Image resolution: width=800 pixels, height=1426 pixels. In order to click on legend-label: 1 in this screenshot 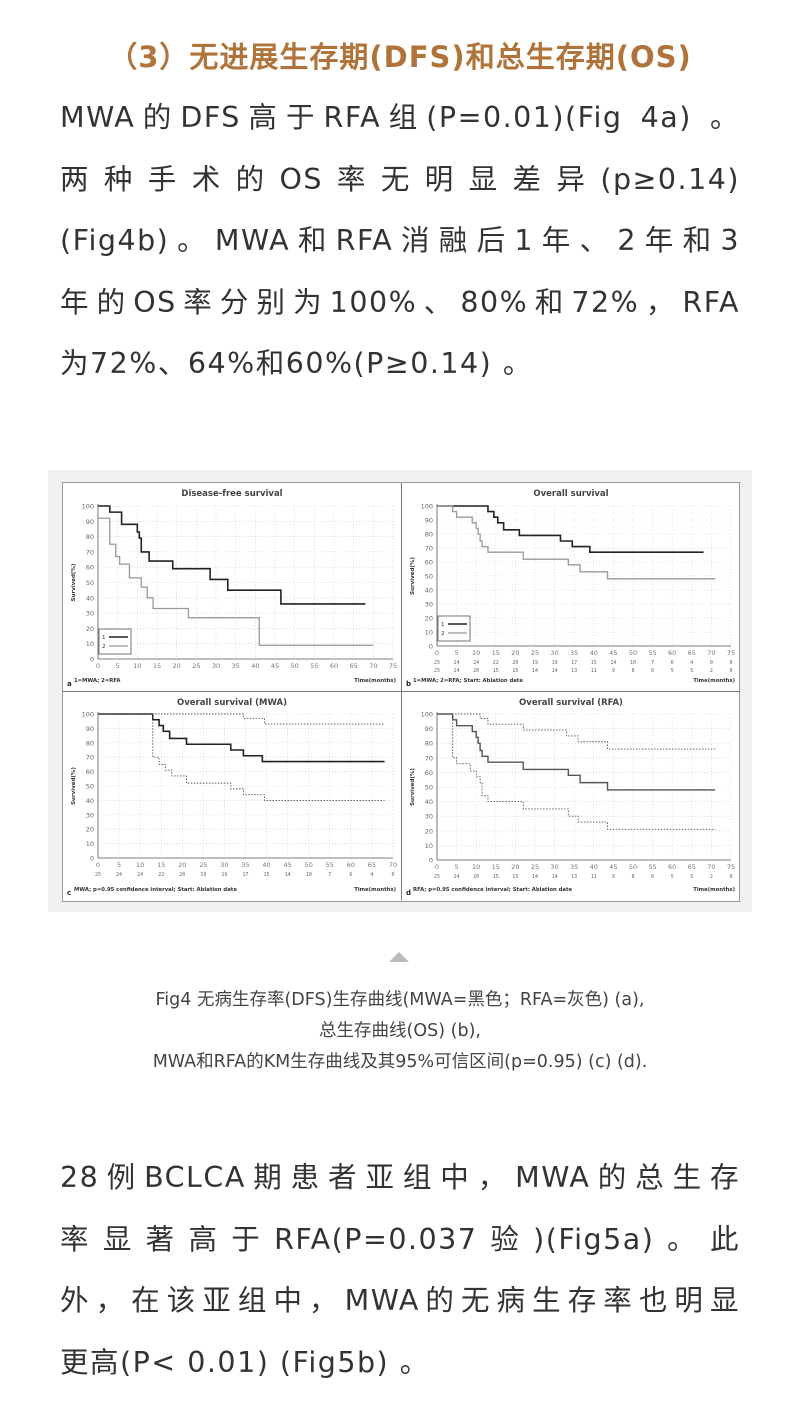, I will do `click(104, 638)`.